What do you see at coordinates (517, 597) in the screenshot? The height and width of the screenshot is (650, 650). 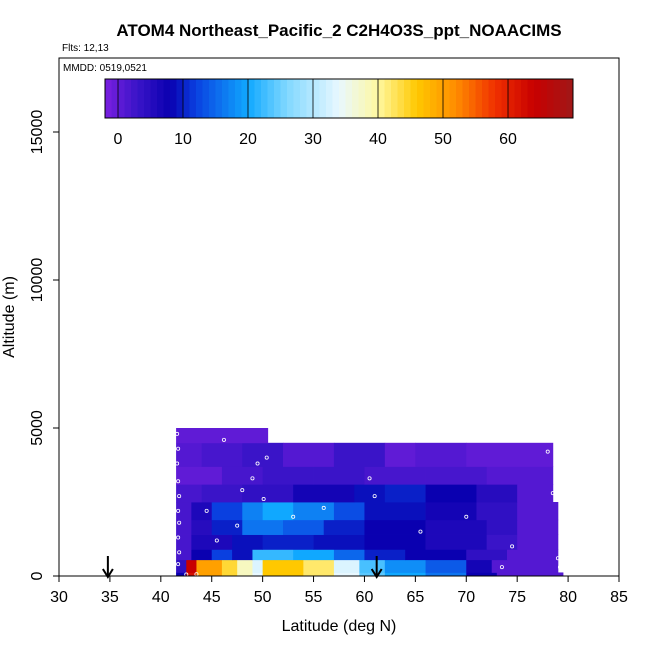 I see `x-tick-label: 75` at bounding box center [517, 597].